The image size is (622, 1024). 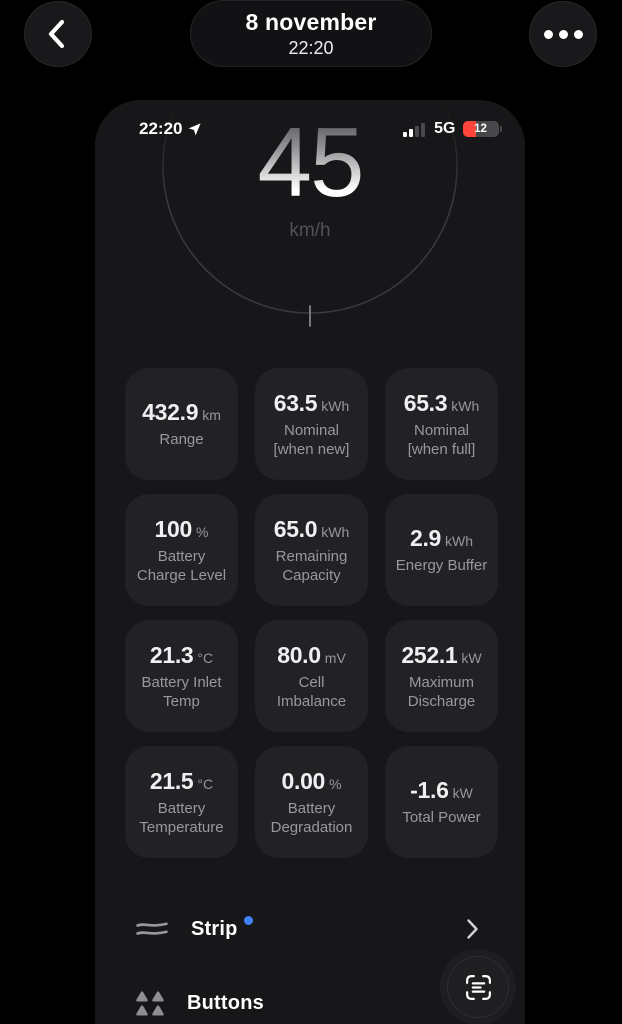 I want to click on metric-card: 432.9 km Range, so click(x=181, y=424).